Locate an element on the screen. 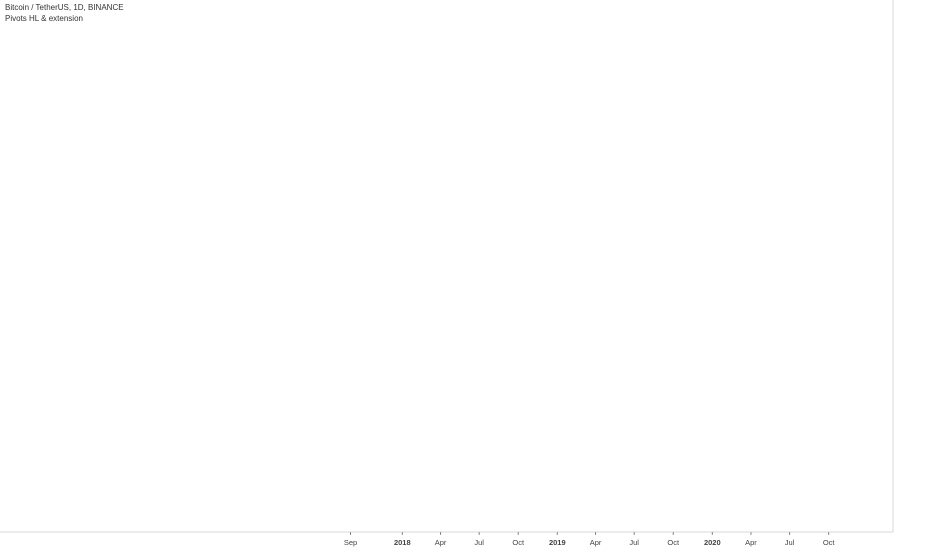  indicator-title: Pivots HL & extension is located at coordinates (44, 18).